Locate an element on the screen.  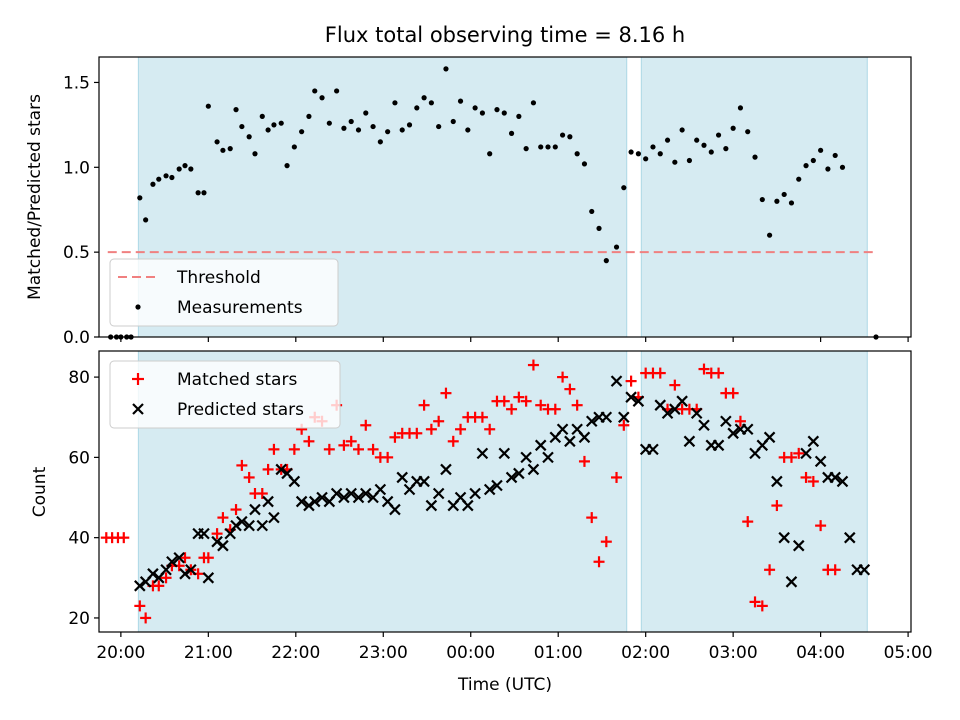
legend-predicted-swatch is located at coordinates (138, 409).